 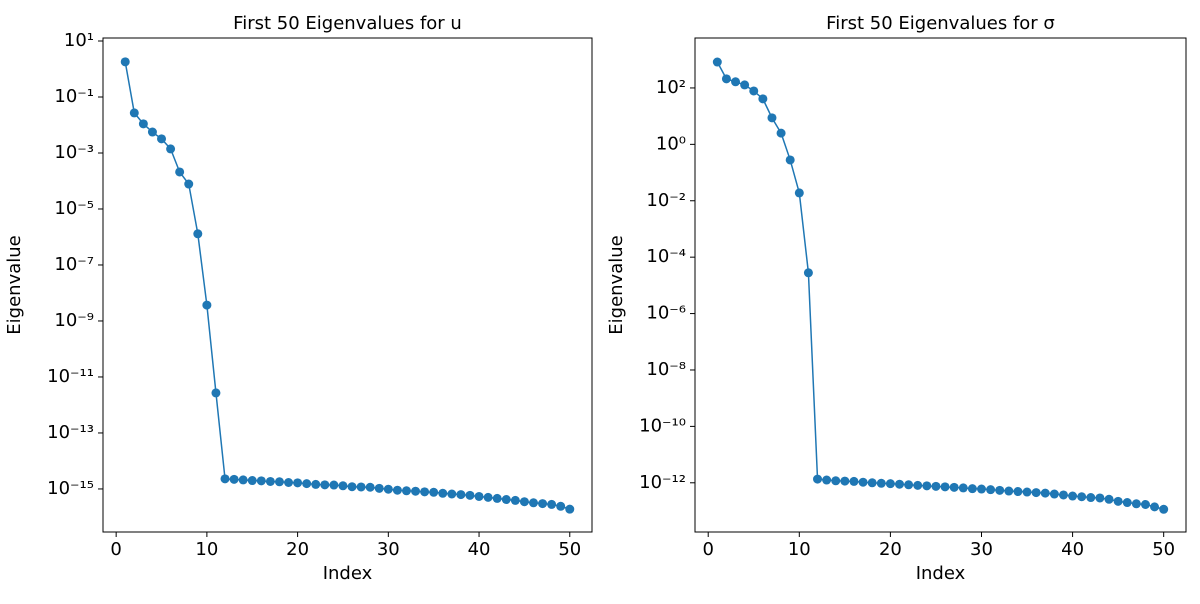 What do you see at coordinates (347, 23) in the screenshot?
I see `chart-title: First 50 Eigenvalues for u` at bounding box center [347, 23].